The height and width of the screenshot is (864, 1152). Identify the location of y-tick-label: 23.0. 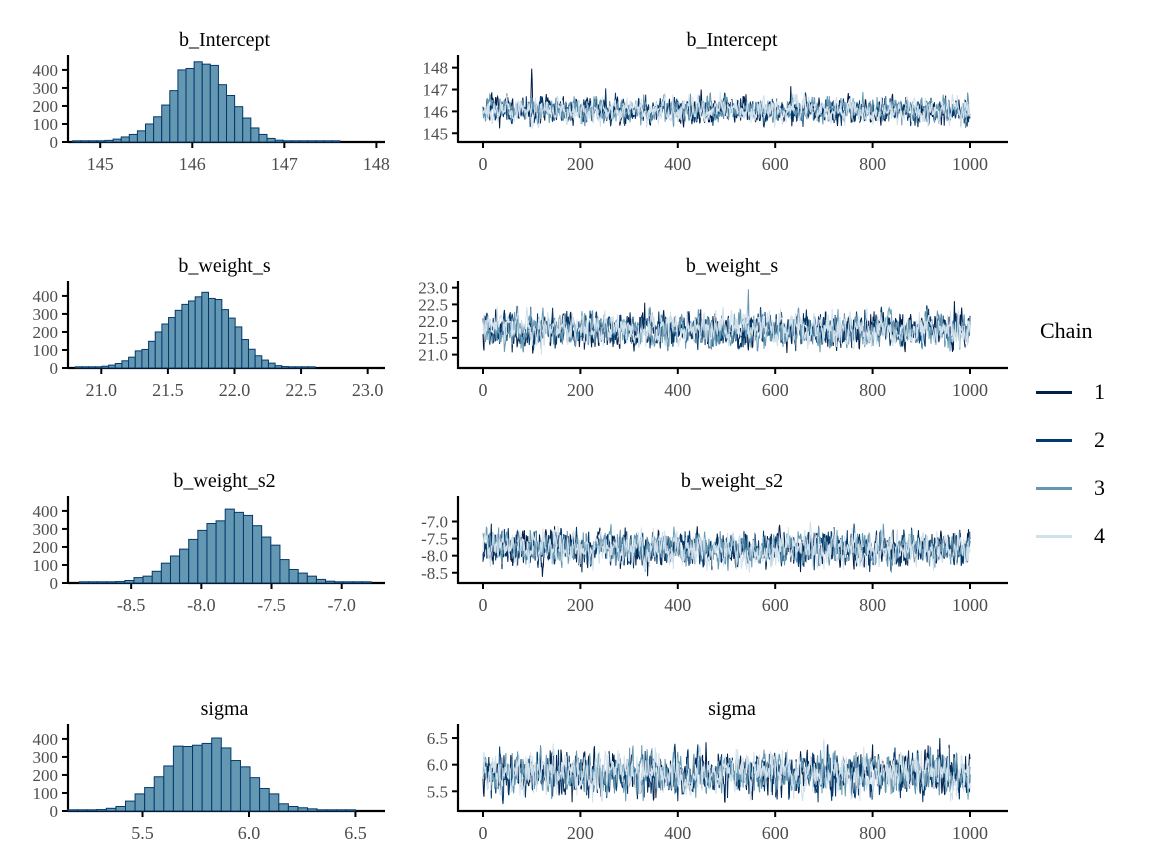
(433, 288).